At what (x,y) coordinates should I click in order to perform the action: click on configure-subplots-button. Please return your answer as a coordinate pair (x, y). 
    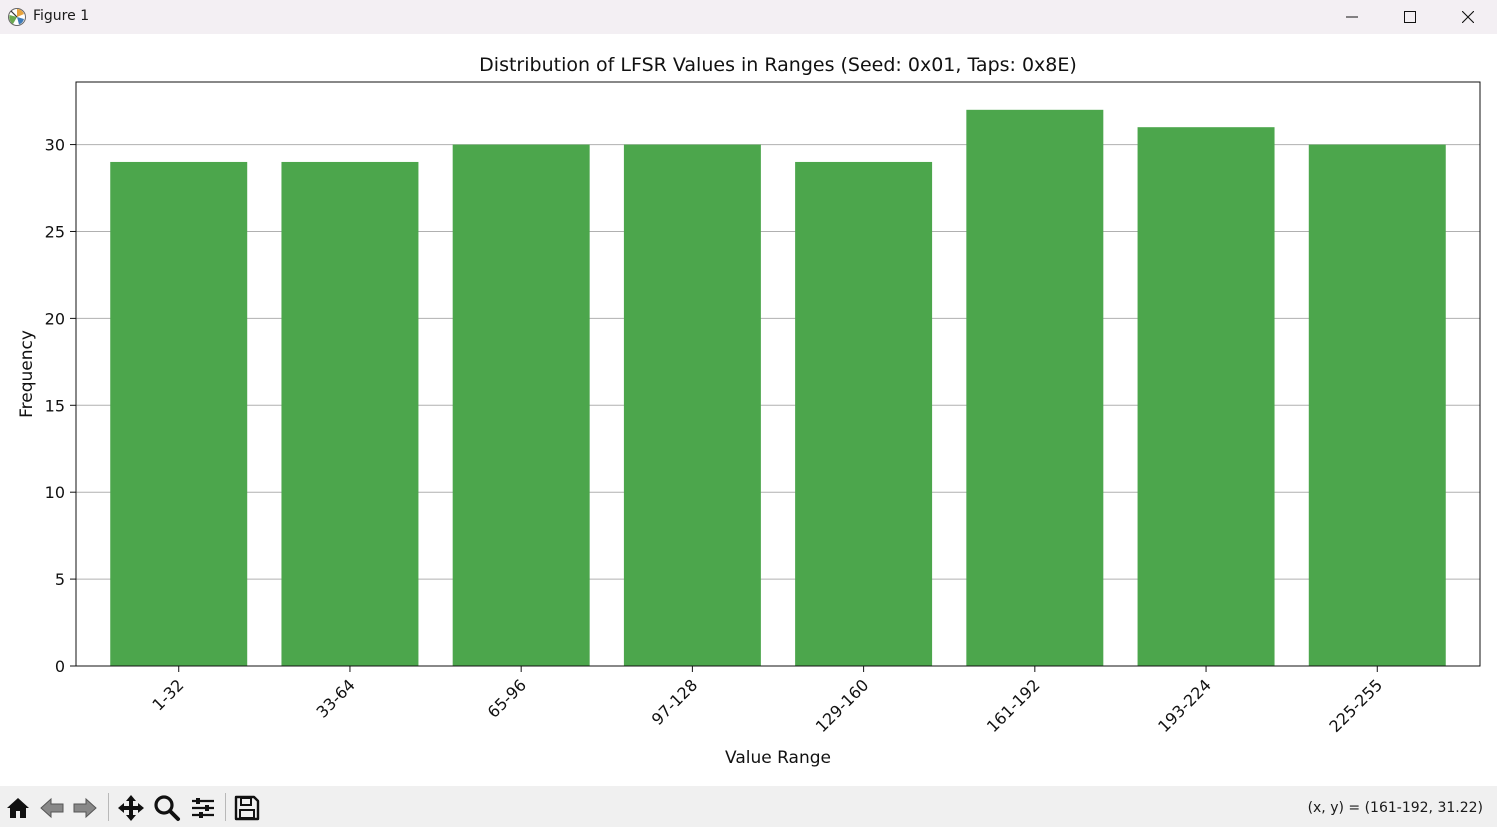
    Looking at the image, I should click on (203, 808).